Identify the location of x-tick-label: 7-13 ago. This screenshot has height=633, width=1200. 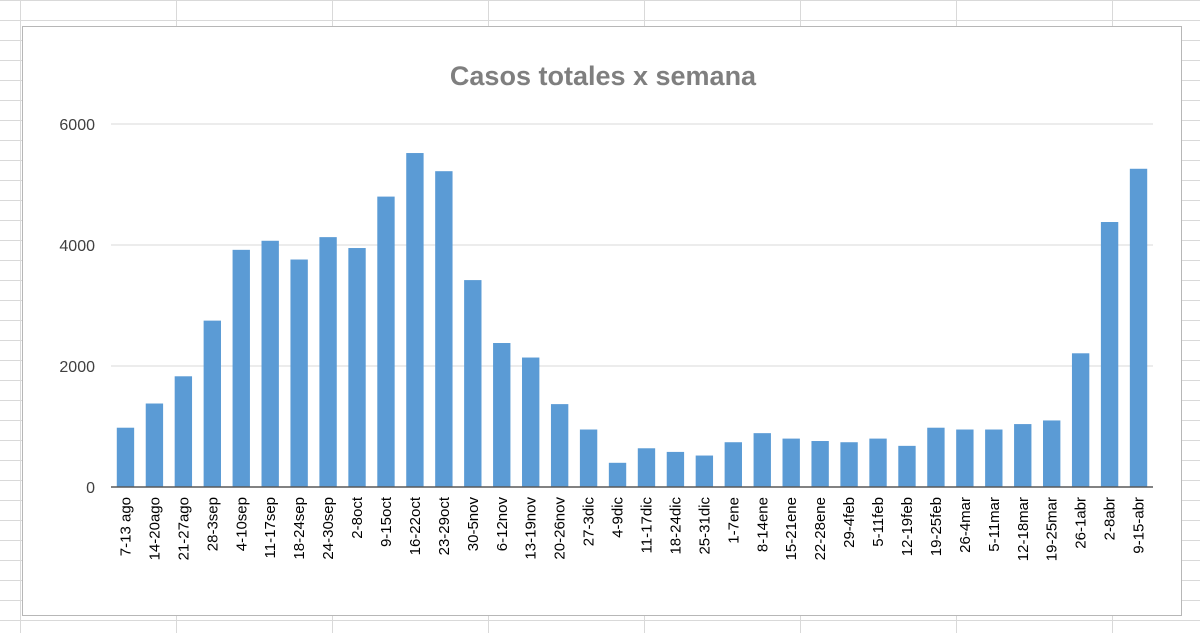
(125, 526).